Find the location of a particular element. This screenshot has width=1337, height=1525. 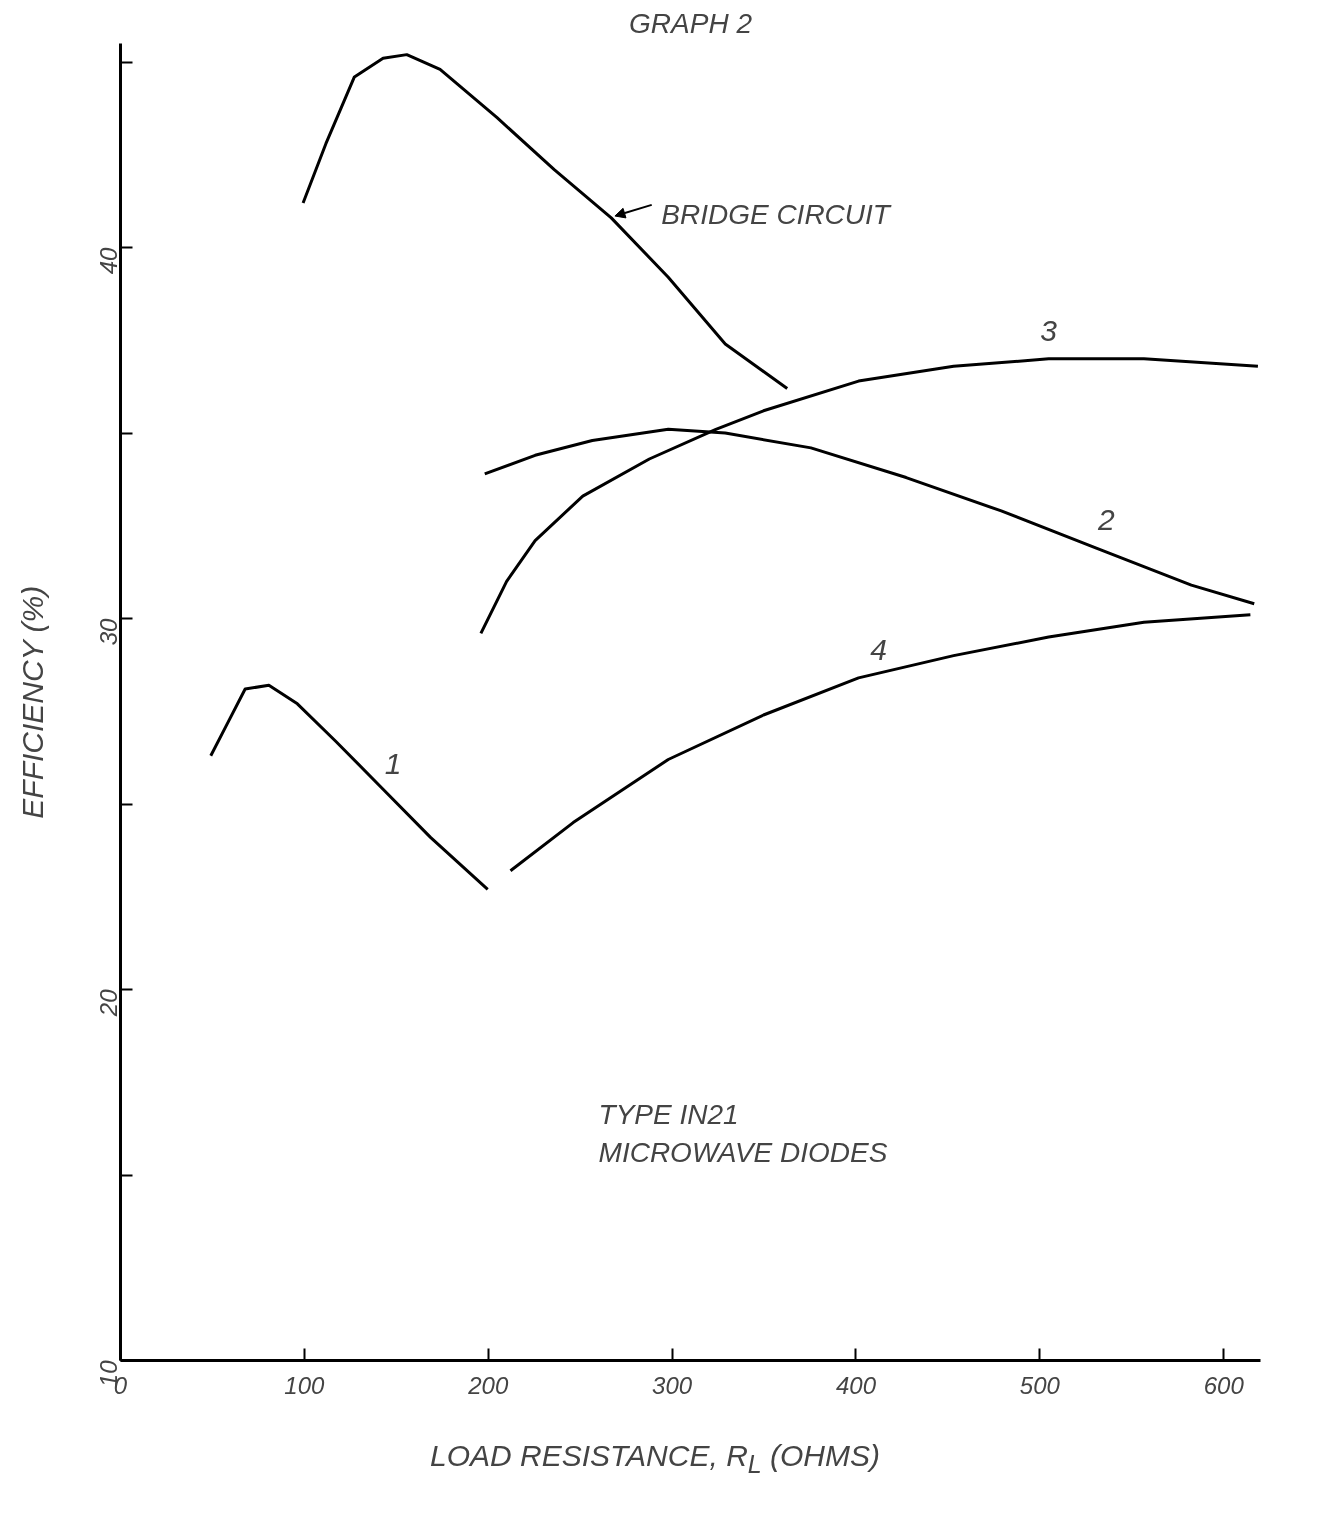

series-label: 1 is located at coordinates (393, 764).